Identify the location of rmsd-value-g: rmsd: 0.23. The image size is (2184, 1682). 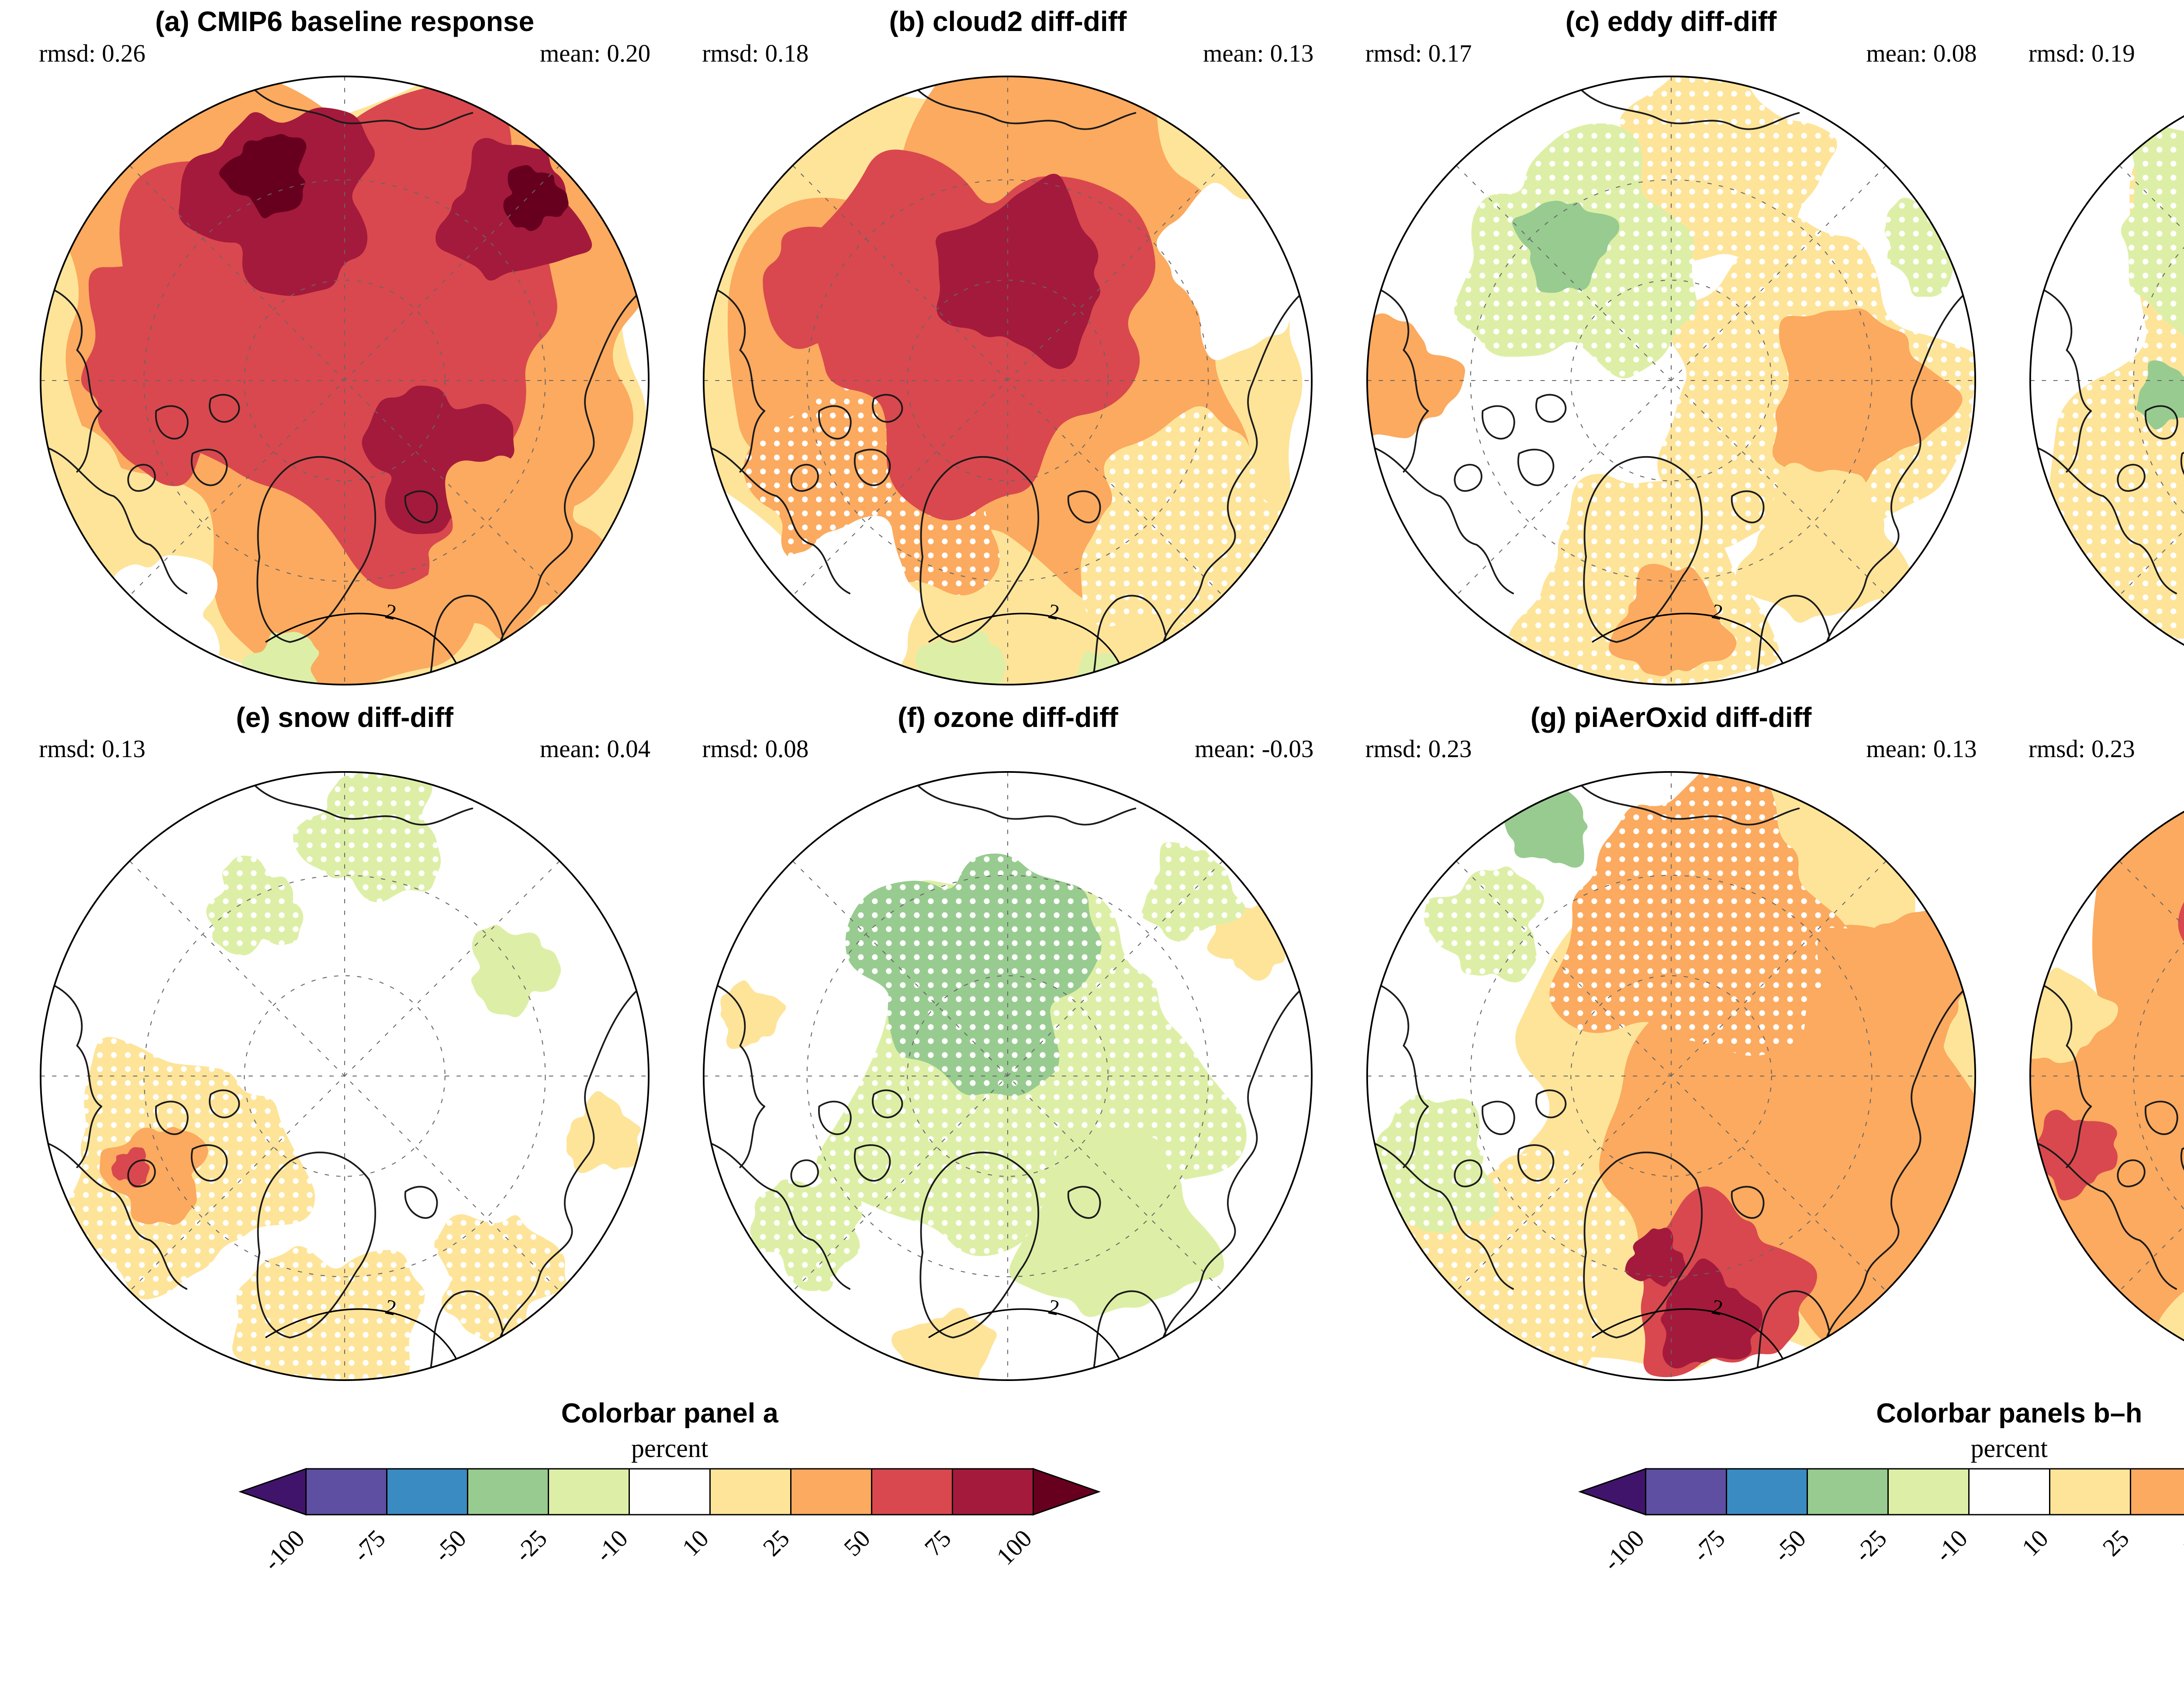
(1418, 749).